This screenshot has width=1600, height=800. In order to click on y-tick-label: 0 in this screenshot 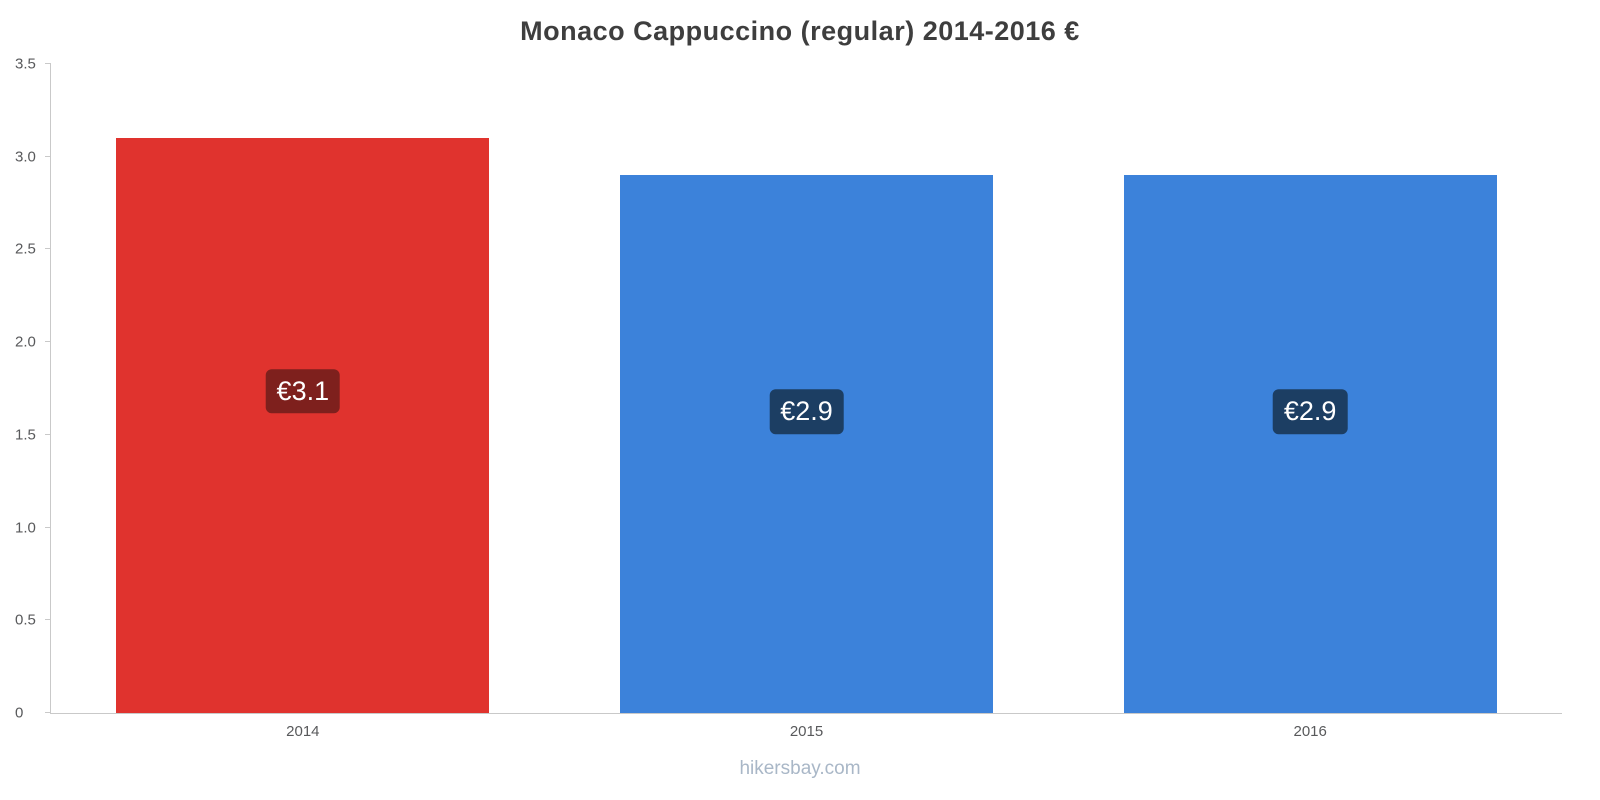, I will do `click(19, 713)`.